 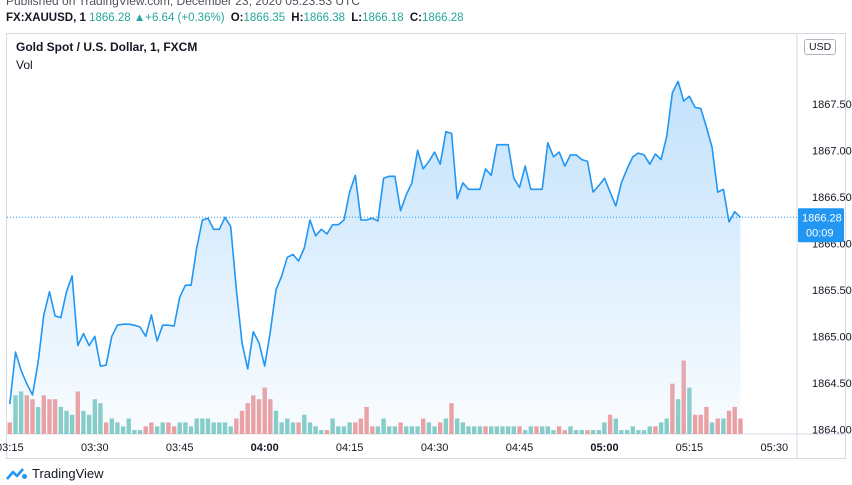 I want to click on volume-legend: Vol, so click(x=24, y=65).